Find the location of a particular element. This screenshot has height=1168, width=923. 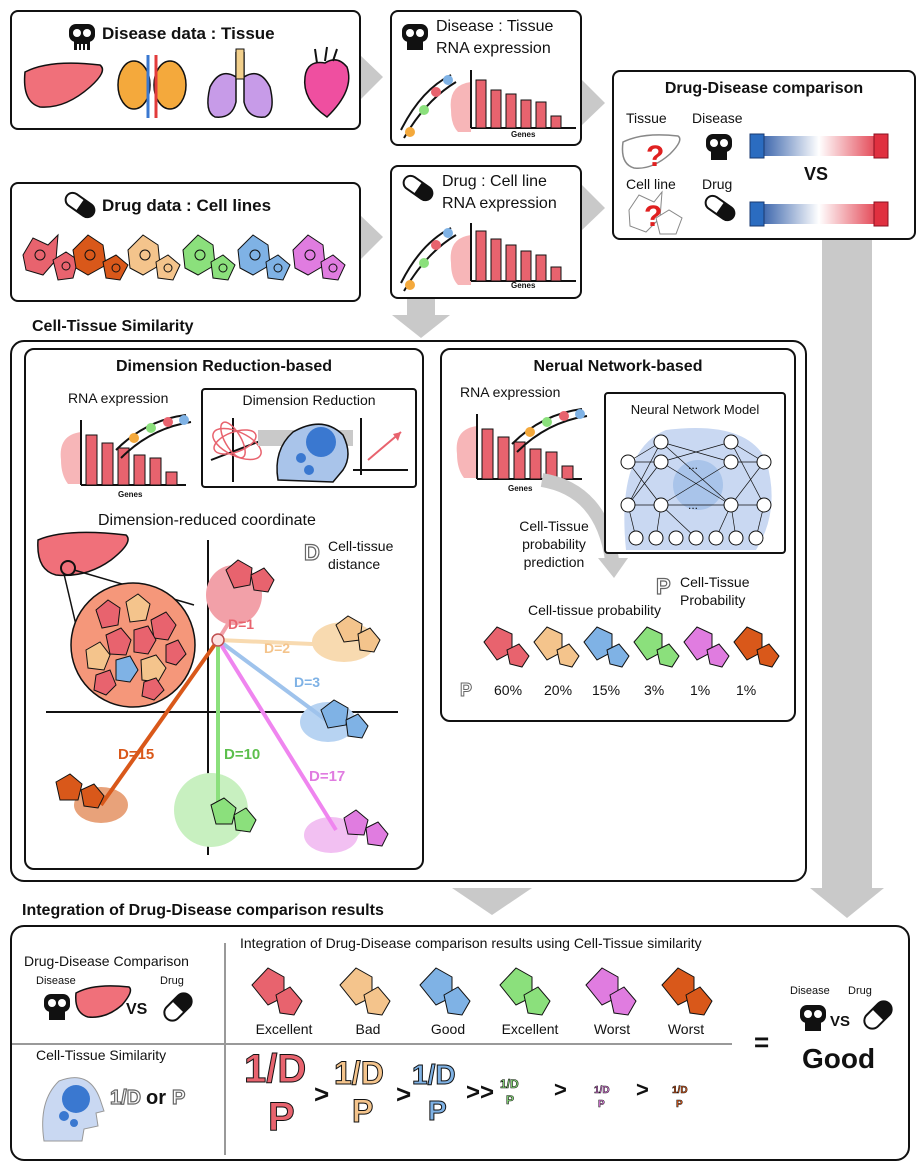

result-disease-label: Disease is located at coordinates (810, 991).